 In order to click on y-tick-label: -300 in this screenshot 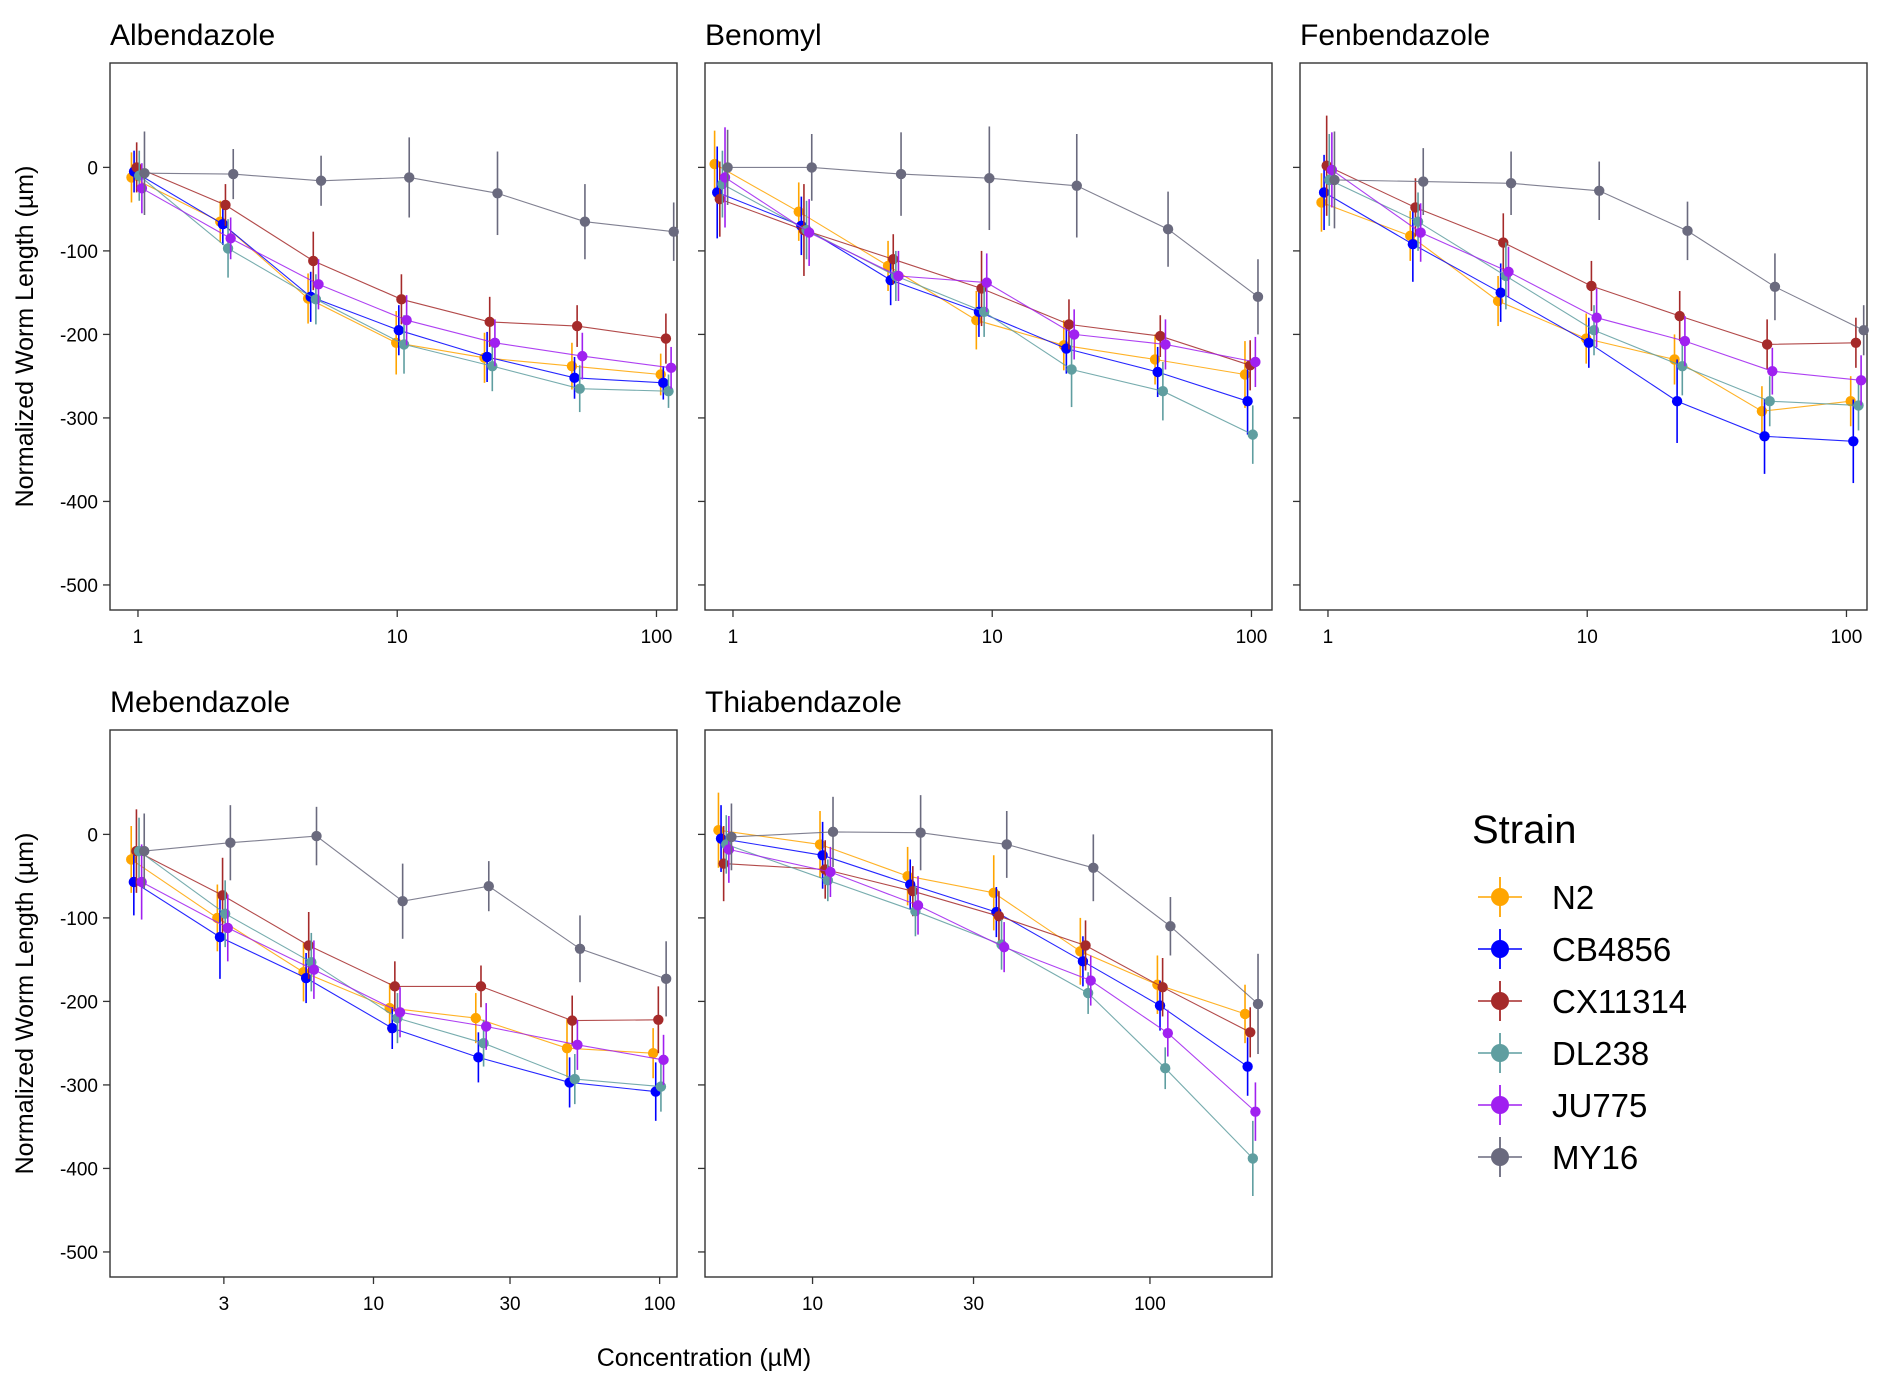, I will do `click(79, 1086)`.